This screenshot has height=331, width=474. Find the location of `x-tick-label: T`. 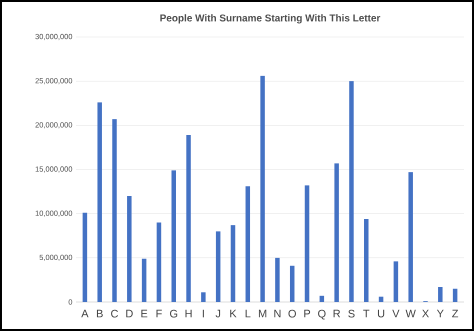

x-tick-label: T is located at coordinates (366, 314).